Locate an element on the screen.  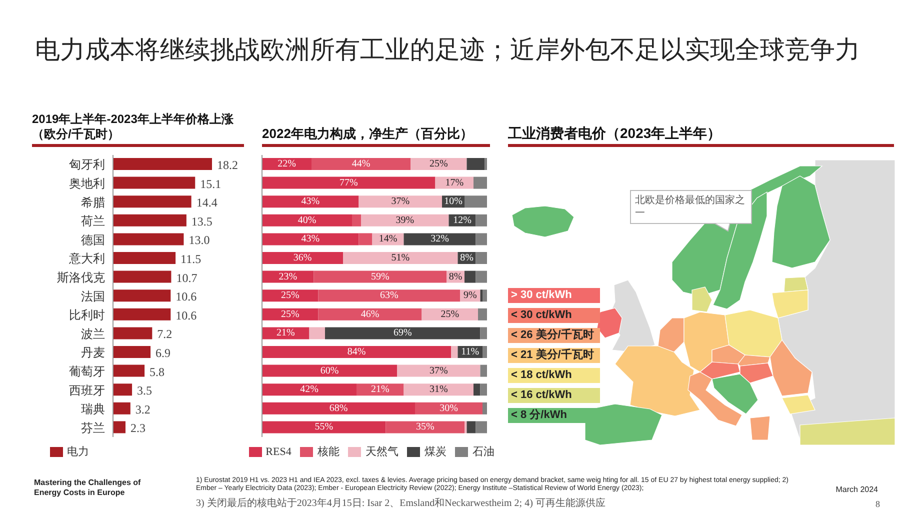
data-label: 55% is located at coordinates (324, 427).